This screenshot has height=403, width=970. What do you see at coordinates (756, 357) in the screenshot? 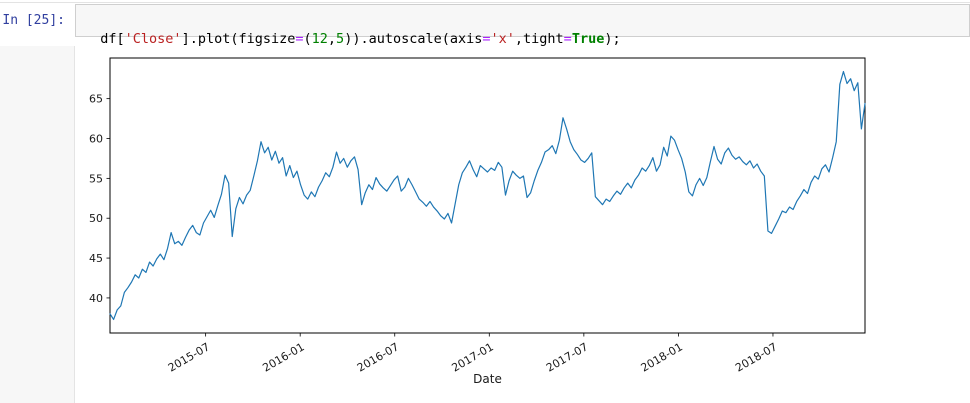
I see `x-tick-label: 2018-07` at bounding box center [756, 357].